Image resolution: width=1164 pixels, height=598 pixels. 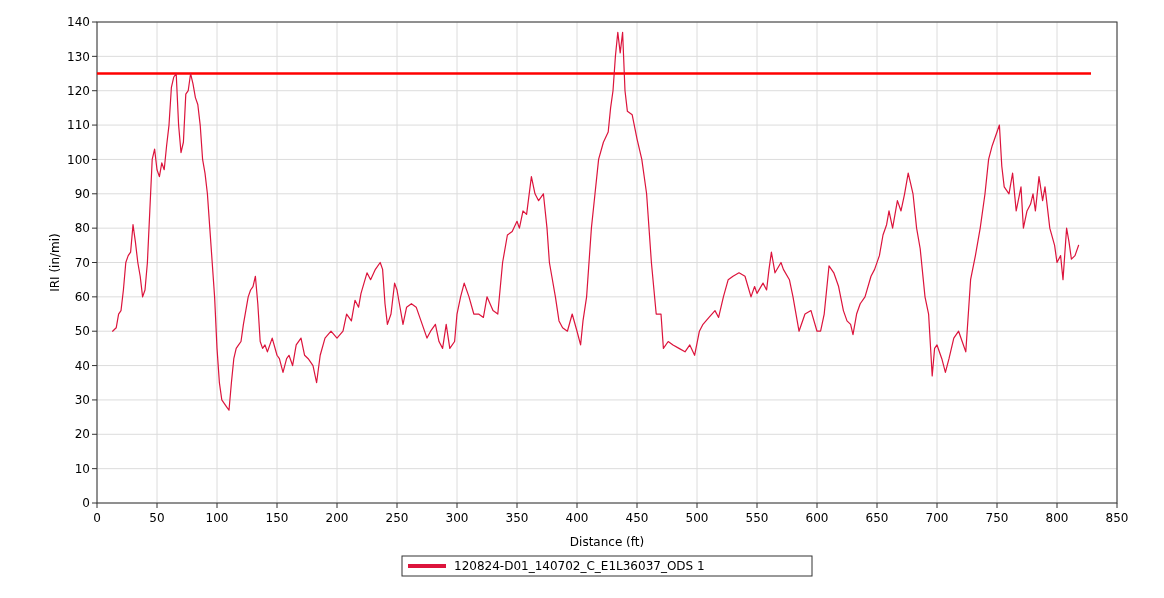 I want to click on x-tick-label: 150, so click(x=277, y=518).